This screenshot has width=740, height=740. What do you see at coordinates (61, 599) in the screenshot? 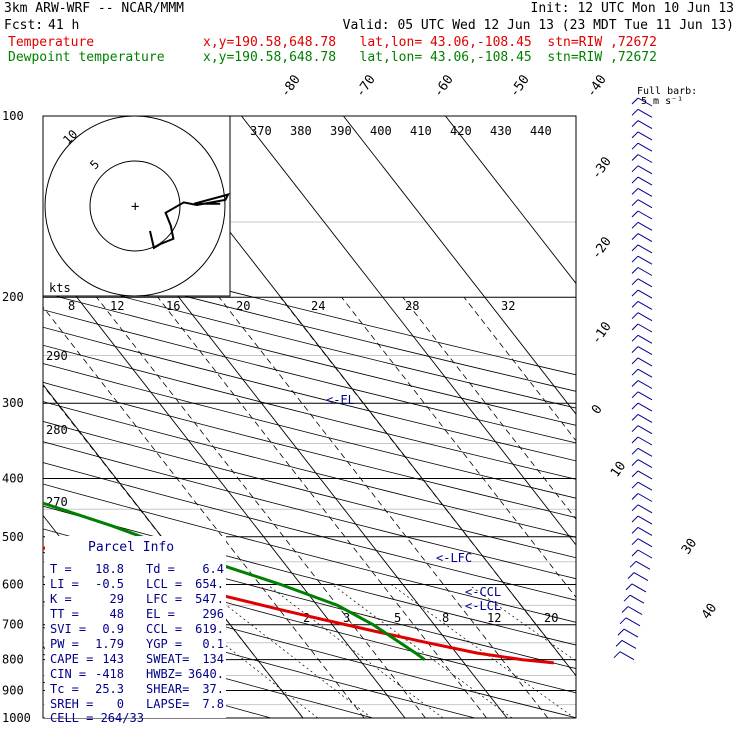
I see `parcel-info-label: K =` at bounding box center [61, 599].